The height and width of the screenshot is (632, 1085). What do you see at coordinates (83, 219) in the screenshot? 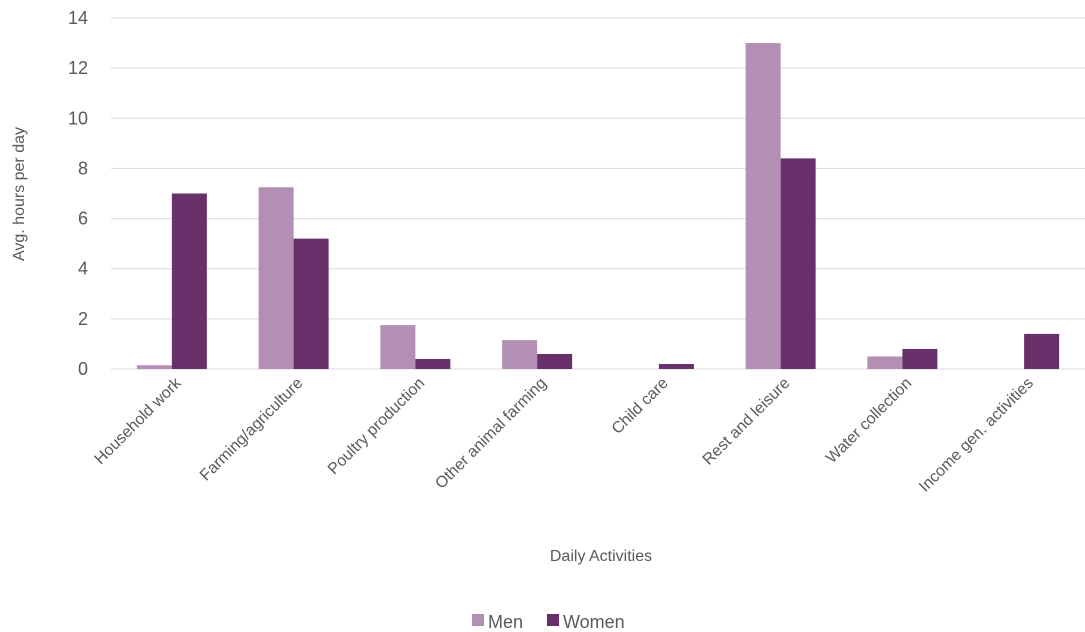
I see `y-tick-label: 6` at bounding box center [83, 219].